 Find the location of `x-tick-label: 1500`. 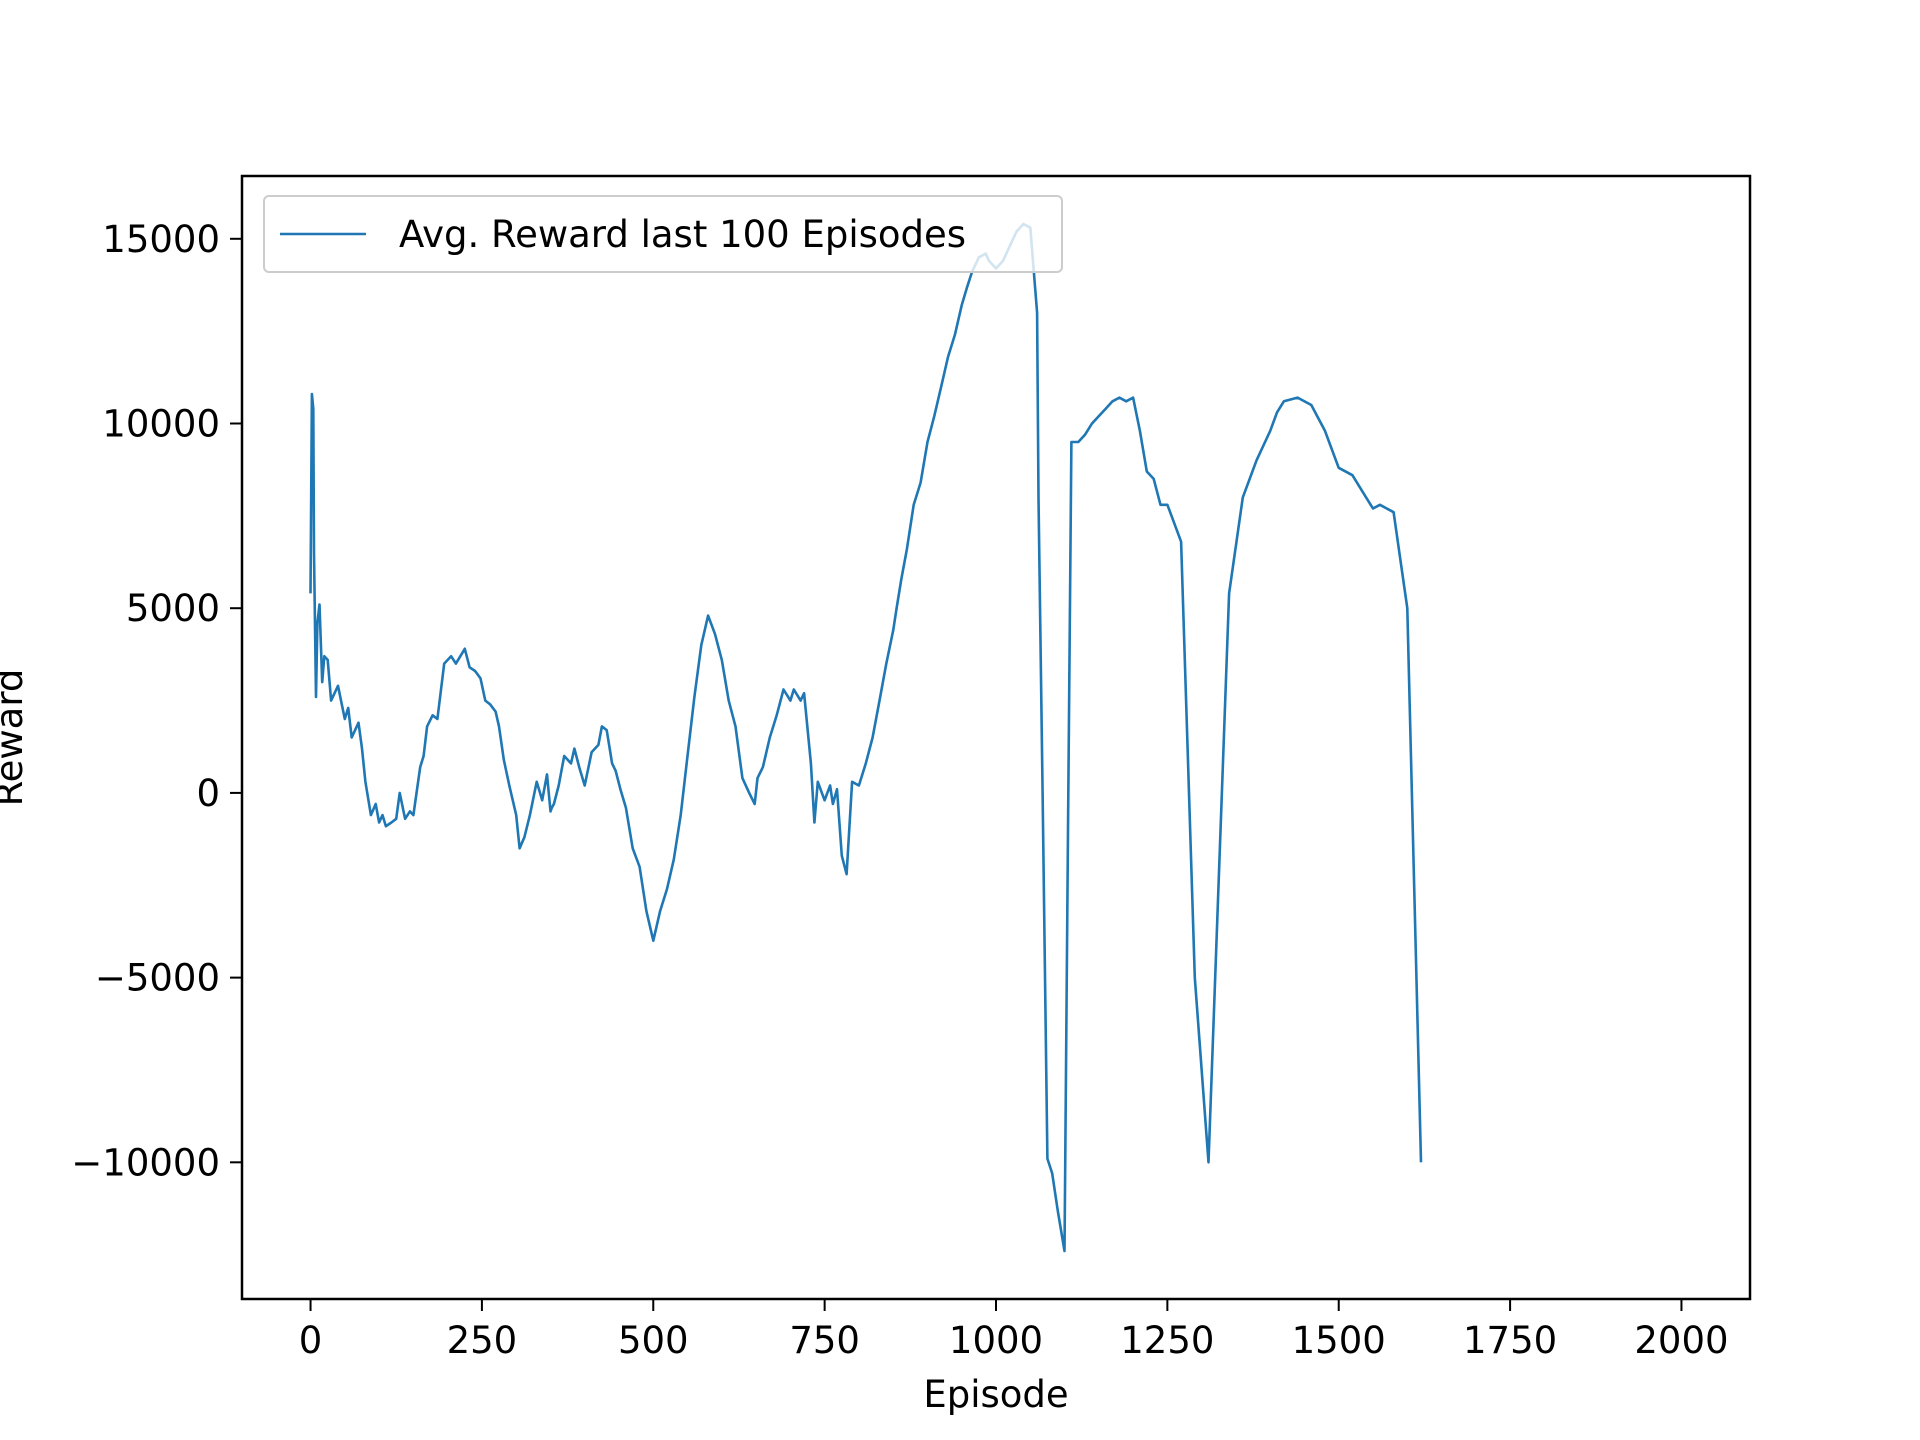

x-tick-label: 1500 is located at coordinates (1339, 1340).